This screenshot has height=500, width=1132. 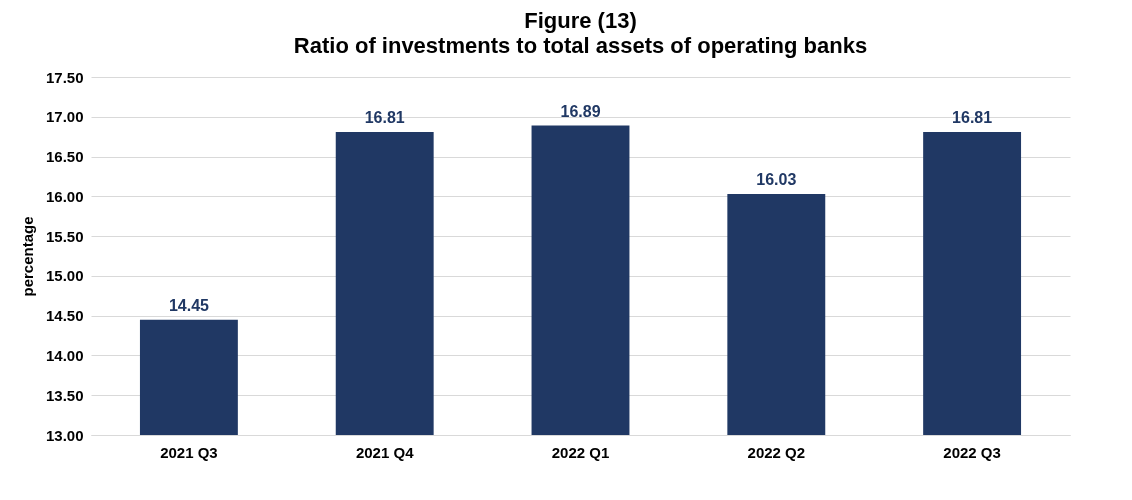 I want to click on chart-subtitle: Ratio of investments to total assets of operating banks, so click(x=580, y=45).